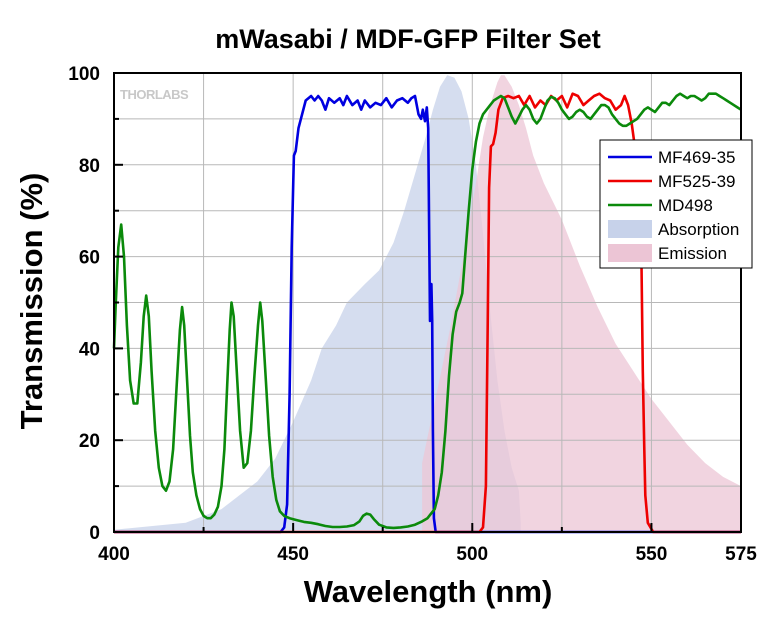  I want to click on y-tick-label: 0, so click(94, 533).